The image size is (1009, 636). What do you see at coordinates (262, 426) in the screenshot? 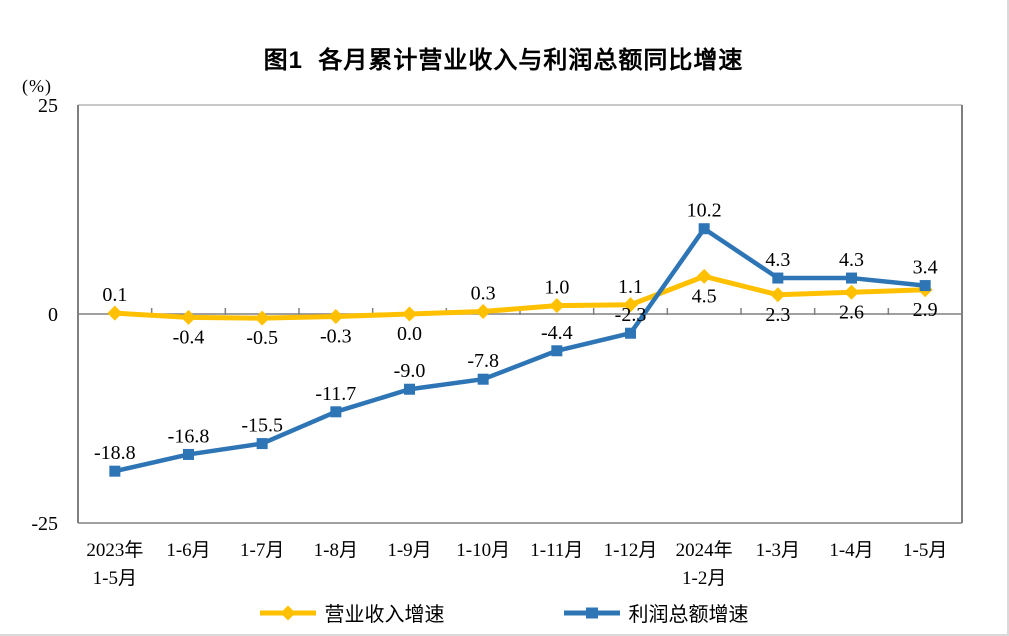
I see `data-label: -15.5` at bounding box center [262, 426].